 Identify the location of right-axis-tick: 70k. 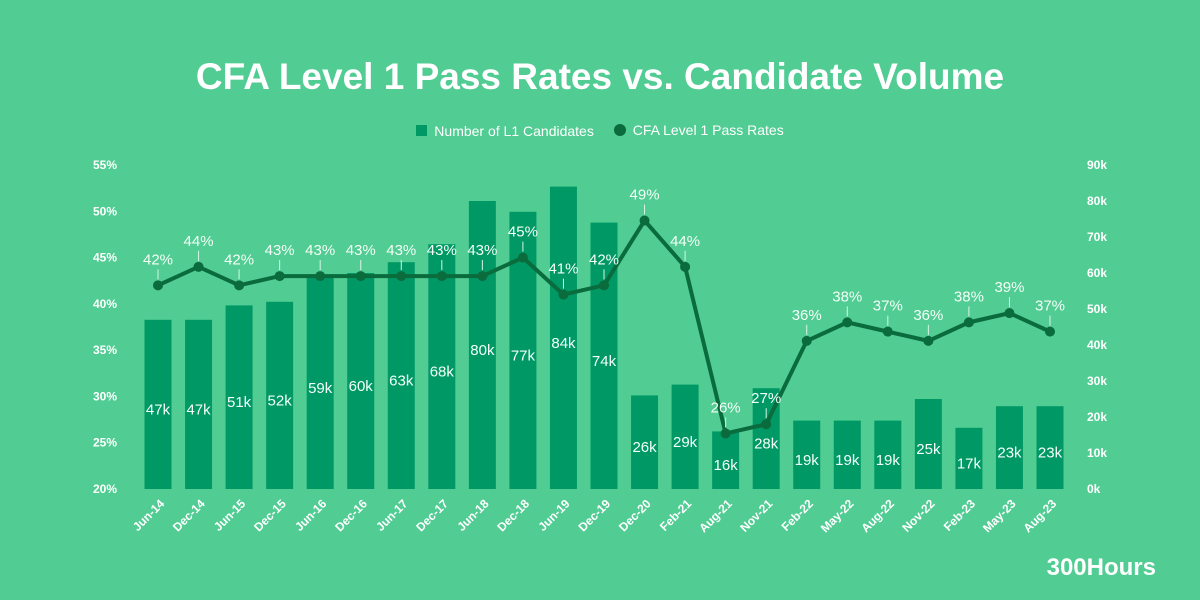
(1097, 237).